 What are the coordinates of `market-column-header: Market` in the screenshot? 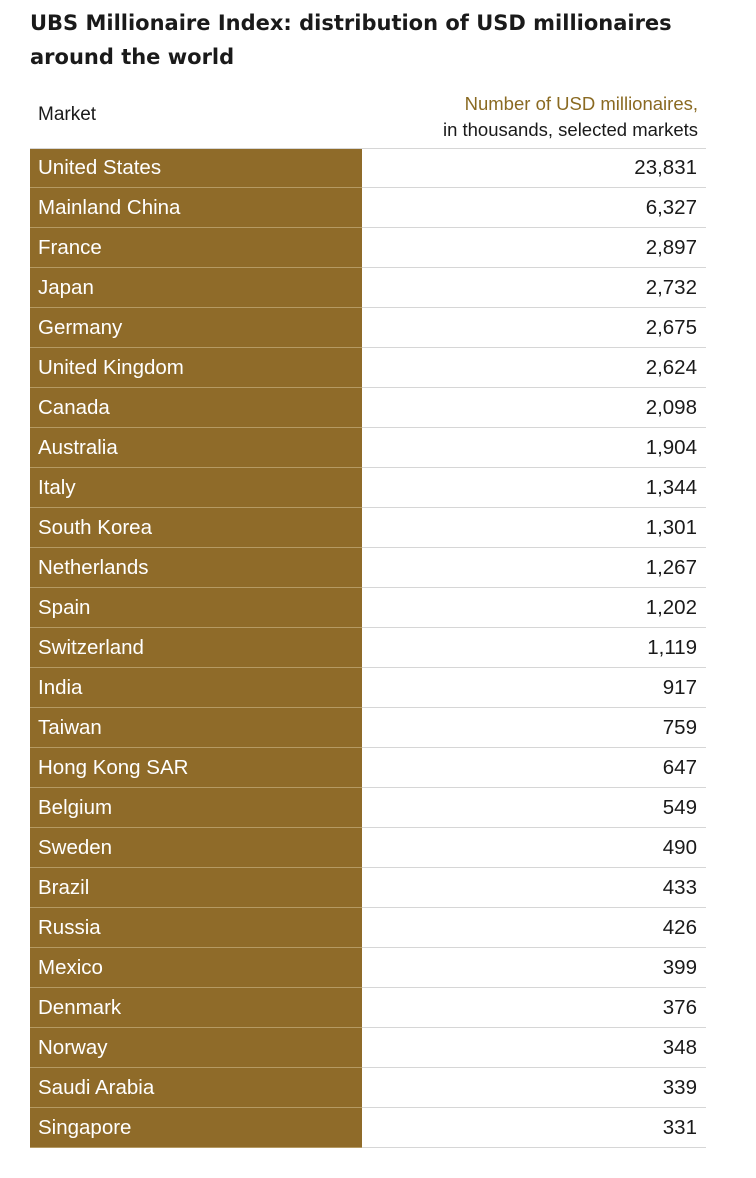 It's located at (67, 114).